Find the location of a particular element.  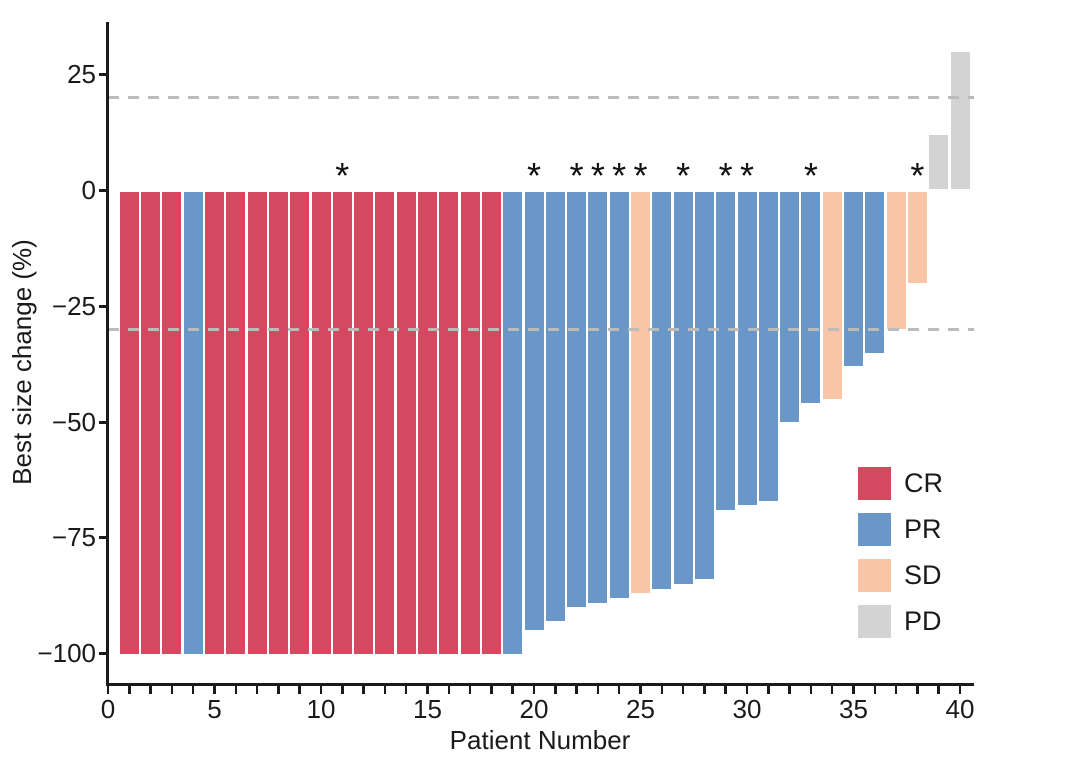

legend-swatch-sd is located at coordinates (874, 575).